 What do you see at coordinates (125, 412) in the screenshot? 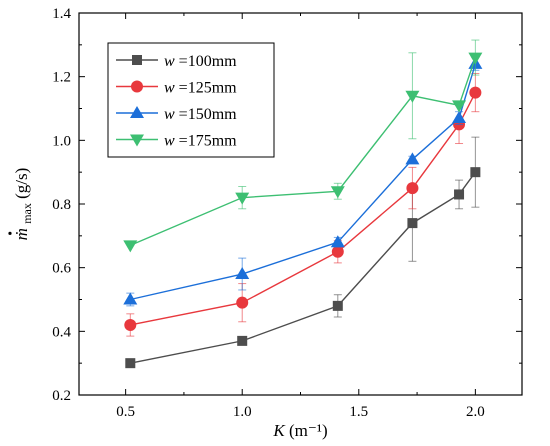
I see `x-tick-label: 0.5` at bounding box center [125, 412].